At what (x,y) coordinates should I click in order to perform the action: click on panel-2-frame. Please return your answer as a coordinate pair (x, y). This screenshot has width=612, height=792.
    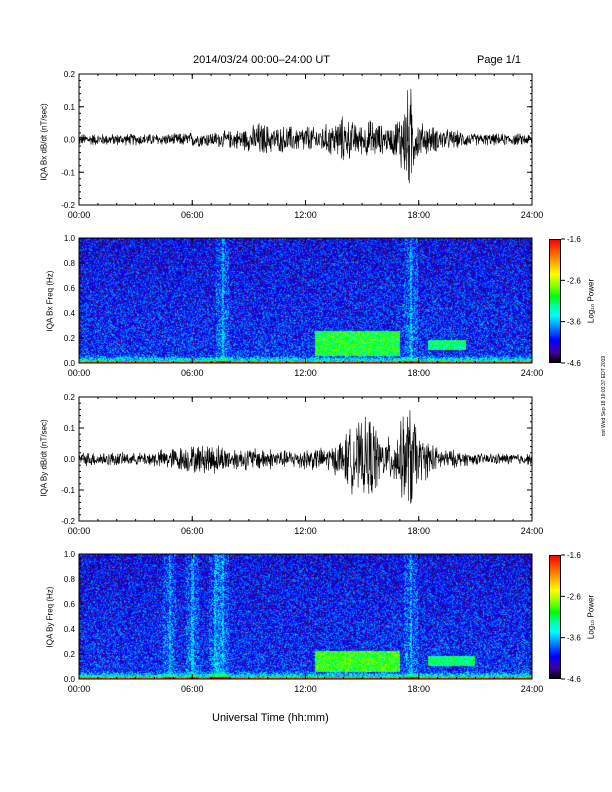
    Looking at the image, I should click on (305, 300).